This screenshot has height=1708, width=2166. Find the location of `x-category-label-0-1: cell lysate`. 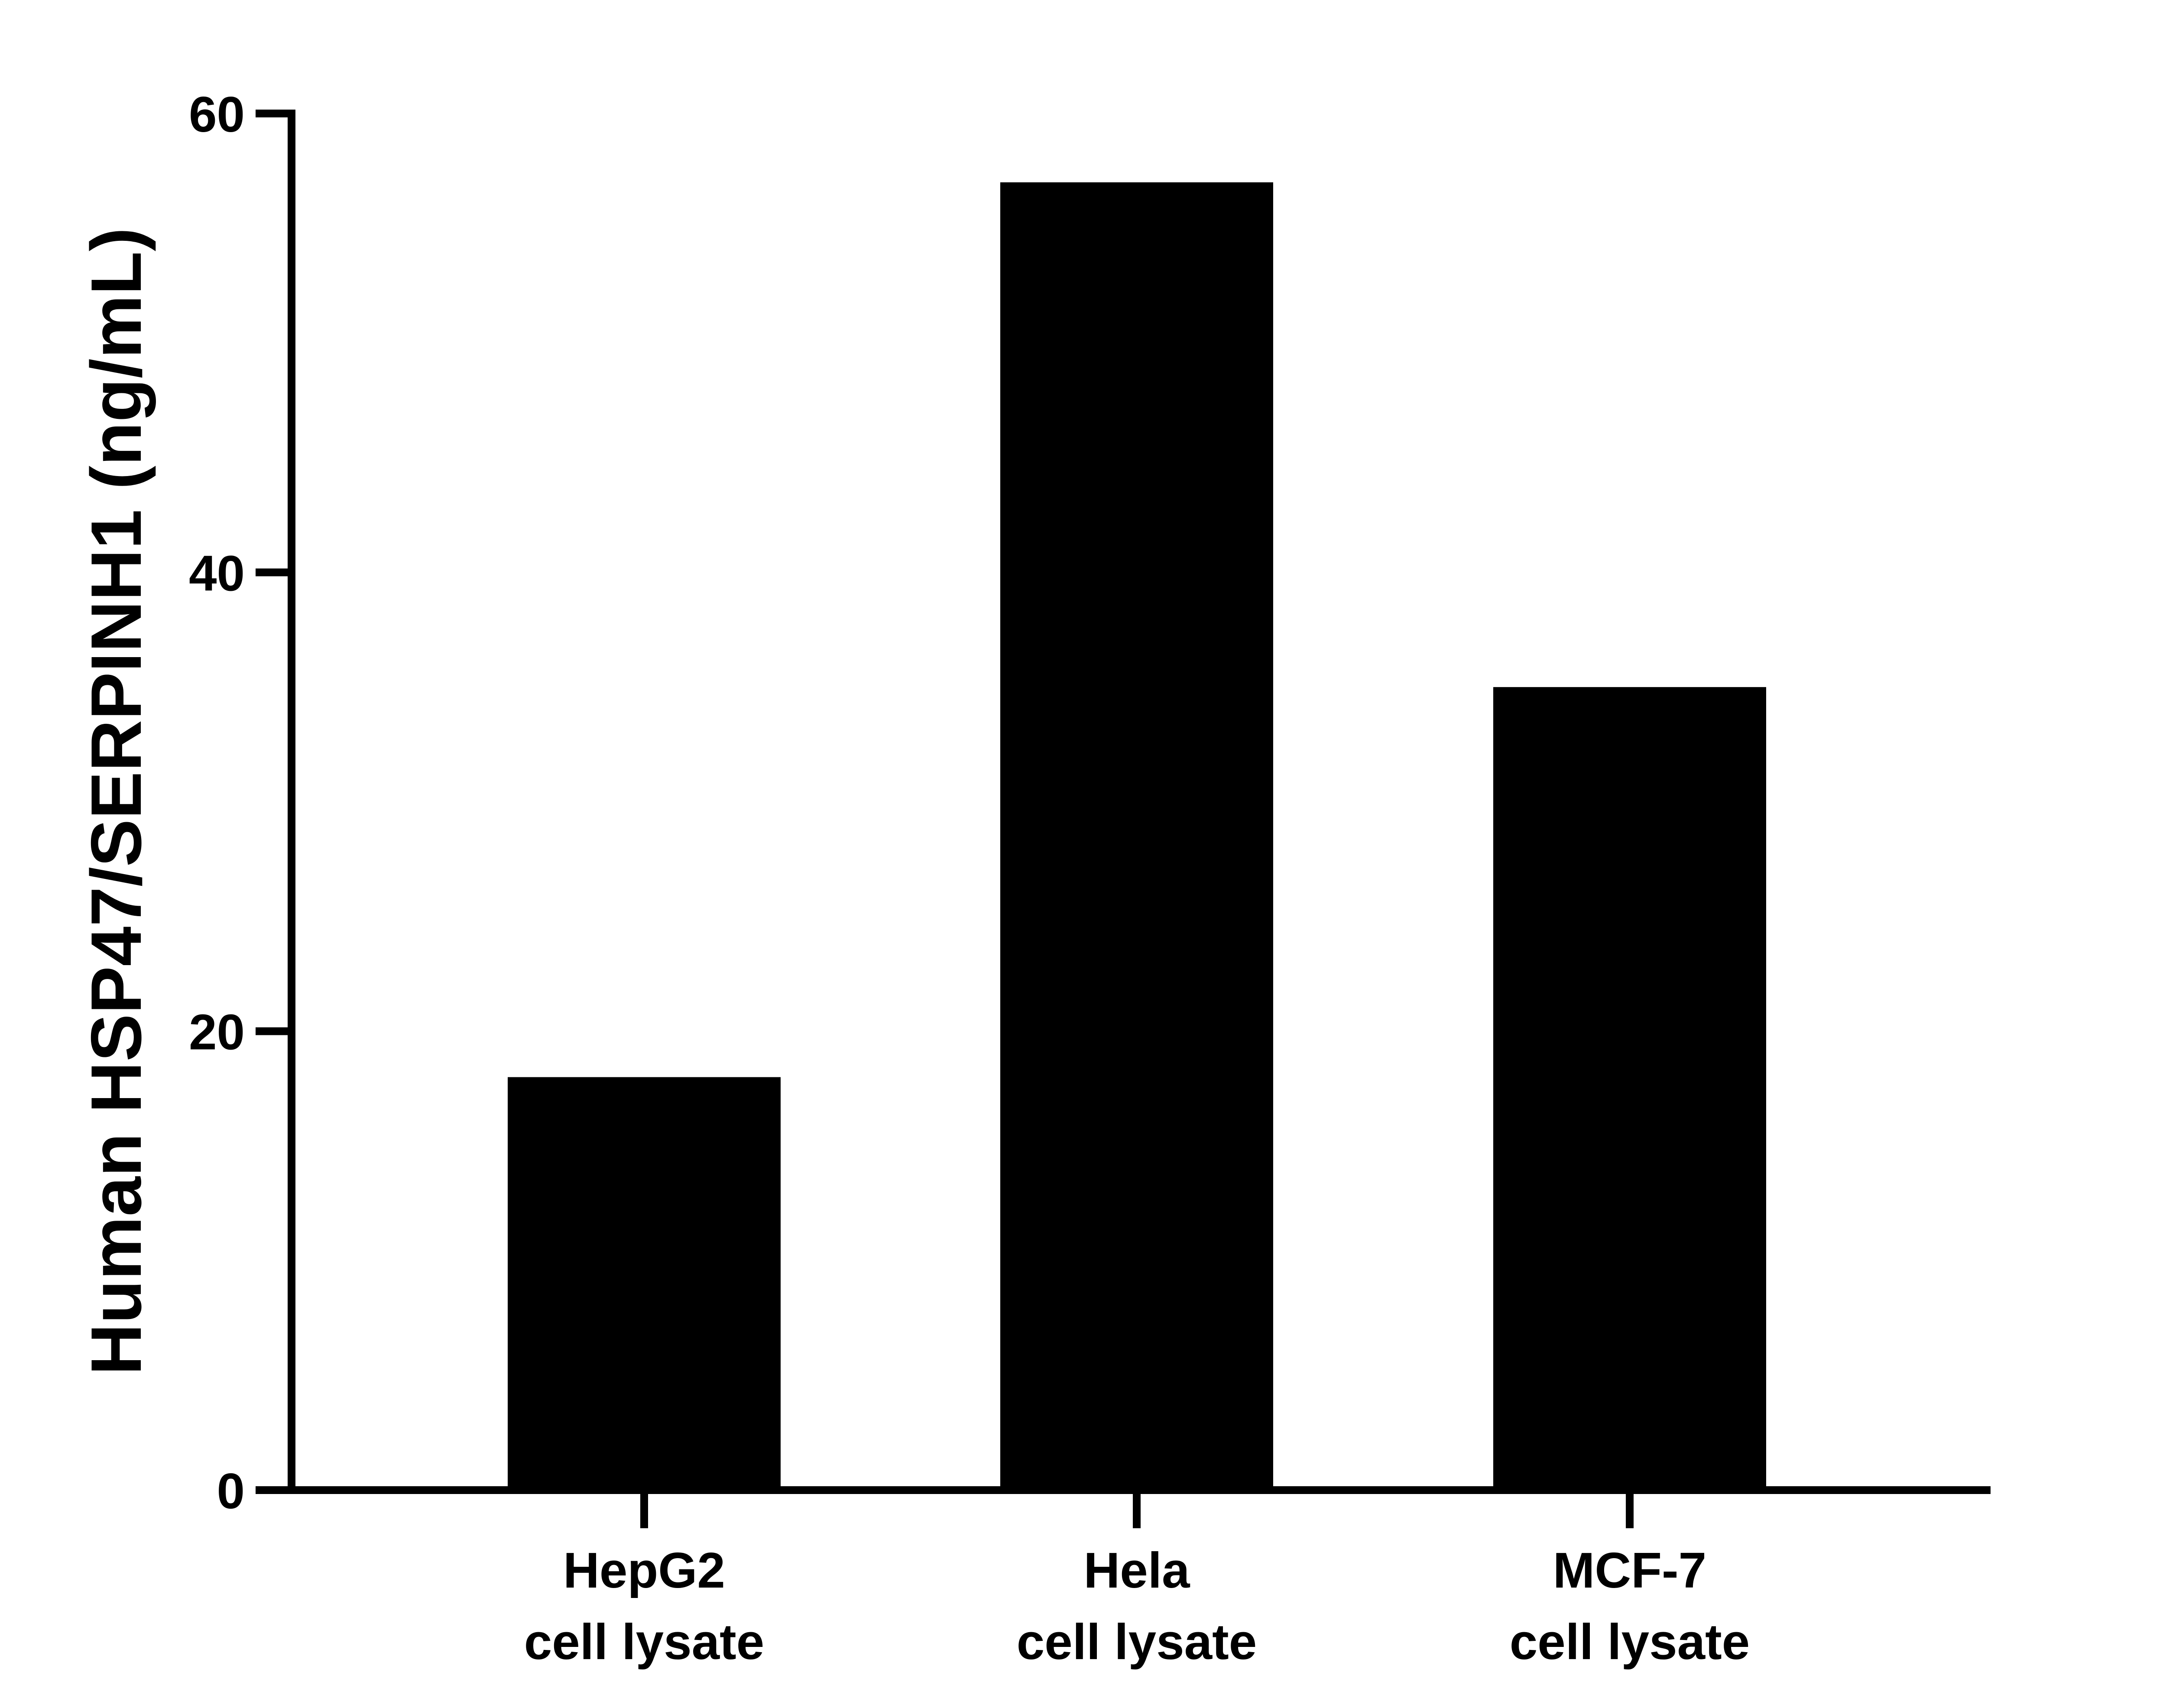

x-category-label-0-1: cell lysate is located at coordinates (644, 1642).